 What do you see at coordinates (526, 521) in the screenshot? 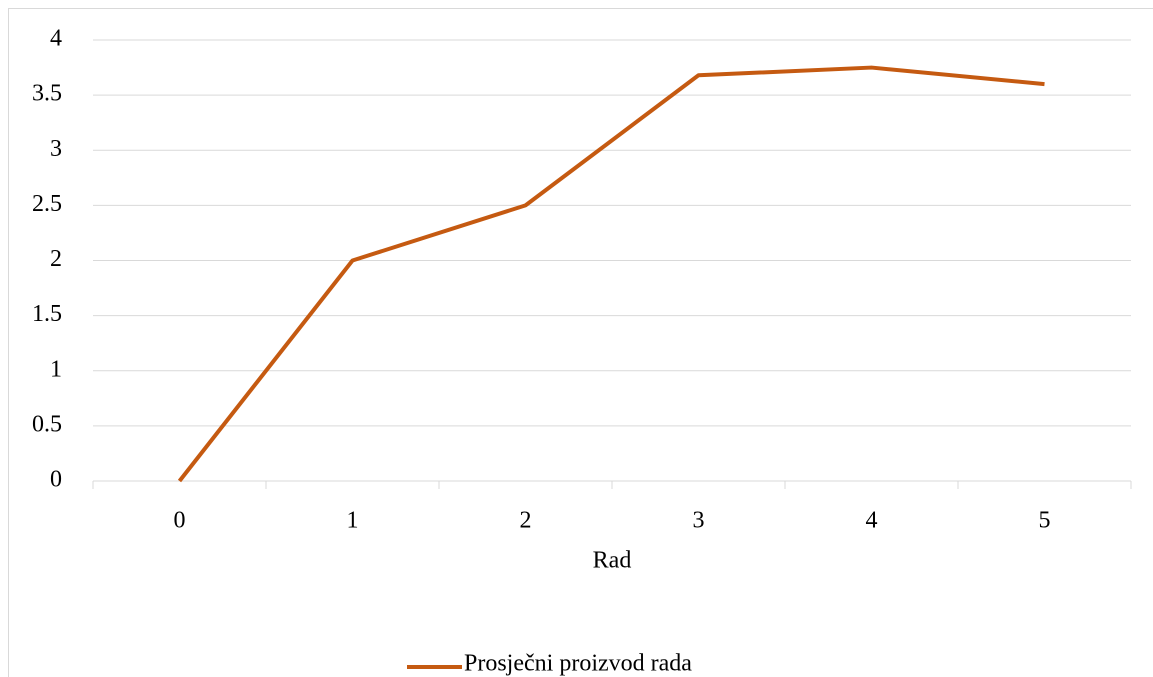
I see `x-tick-label: 2` at bounding box center [526, 521].